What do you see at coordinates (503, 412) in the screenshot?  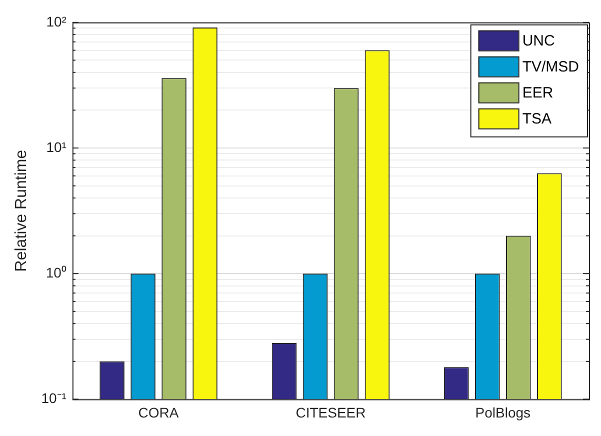 I see `x-tick-label: PolBlogs` at bounding box center [503, 412].